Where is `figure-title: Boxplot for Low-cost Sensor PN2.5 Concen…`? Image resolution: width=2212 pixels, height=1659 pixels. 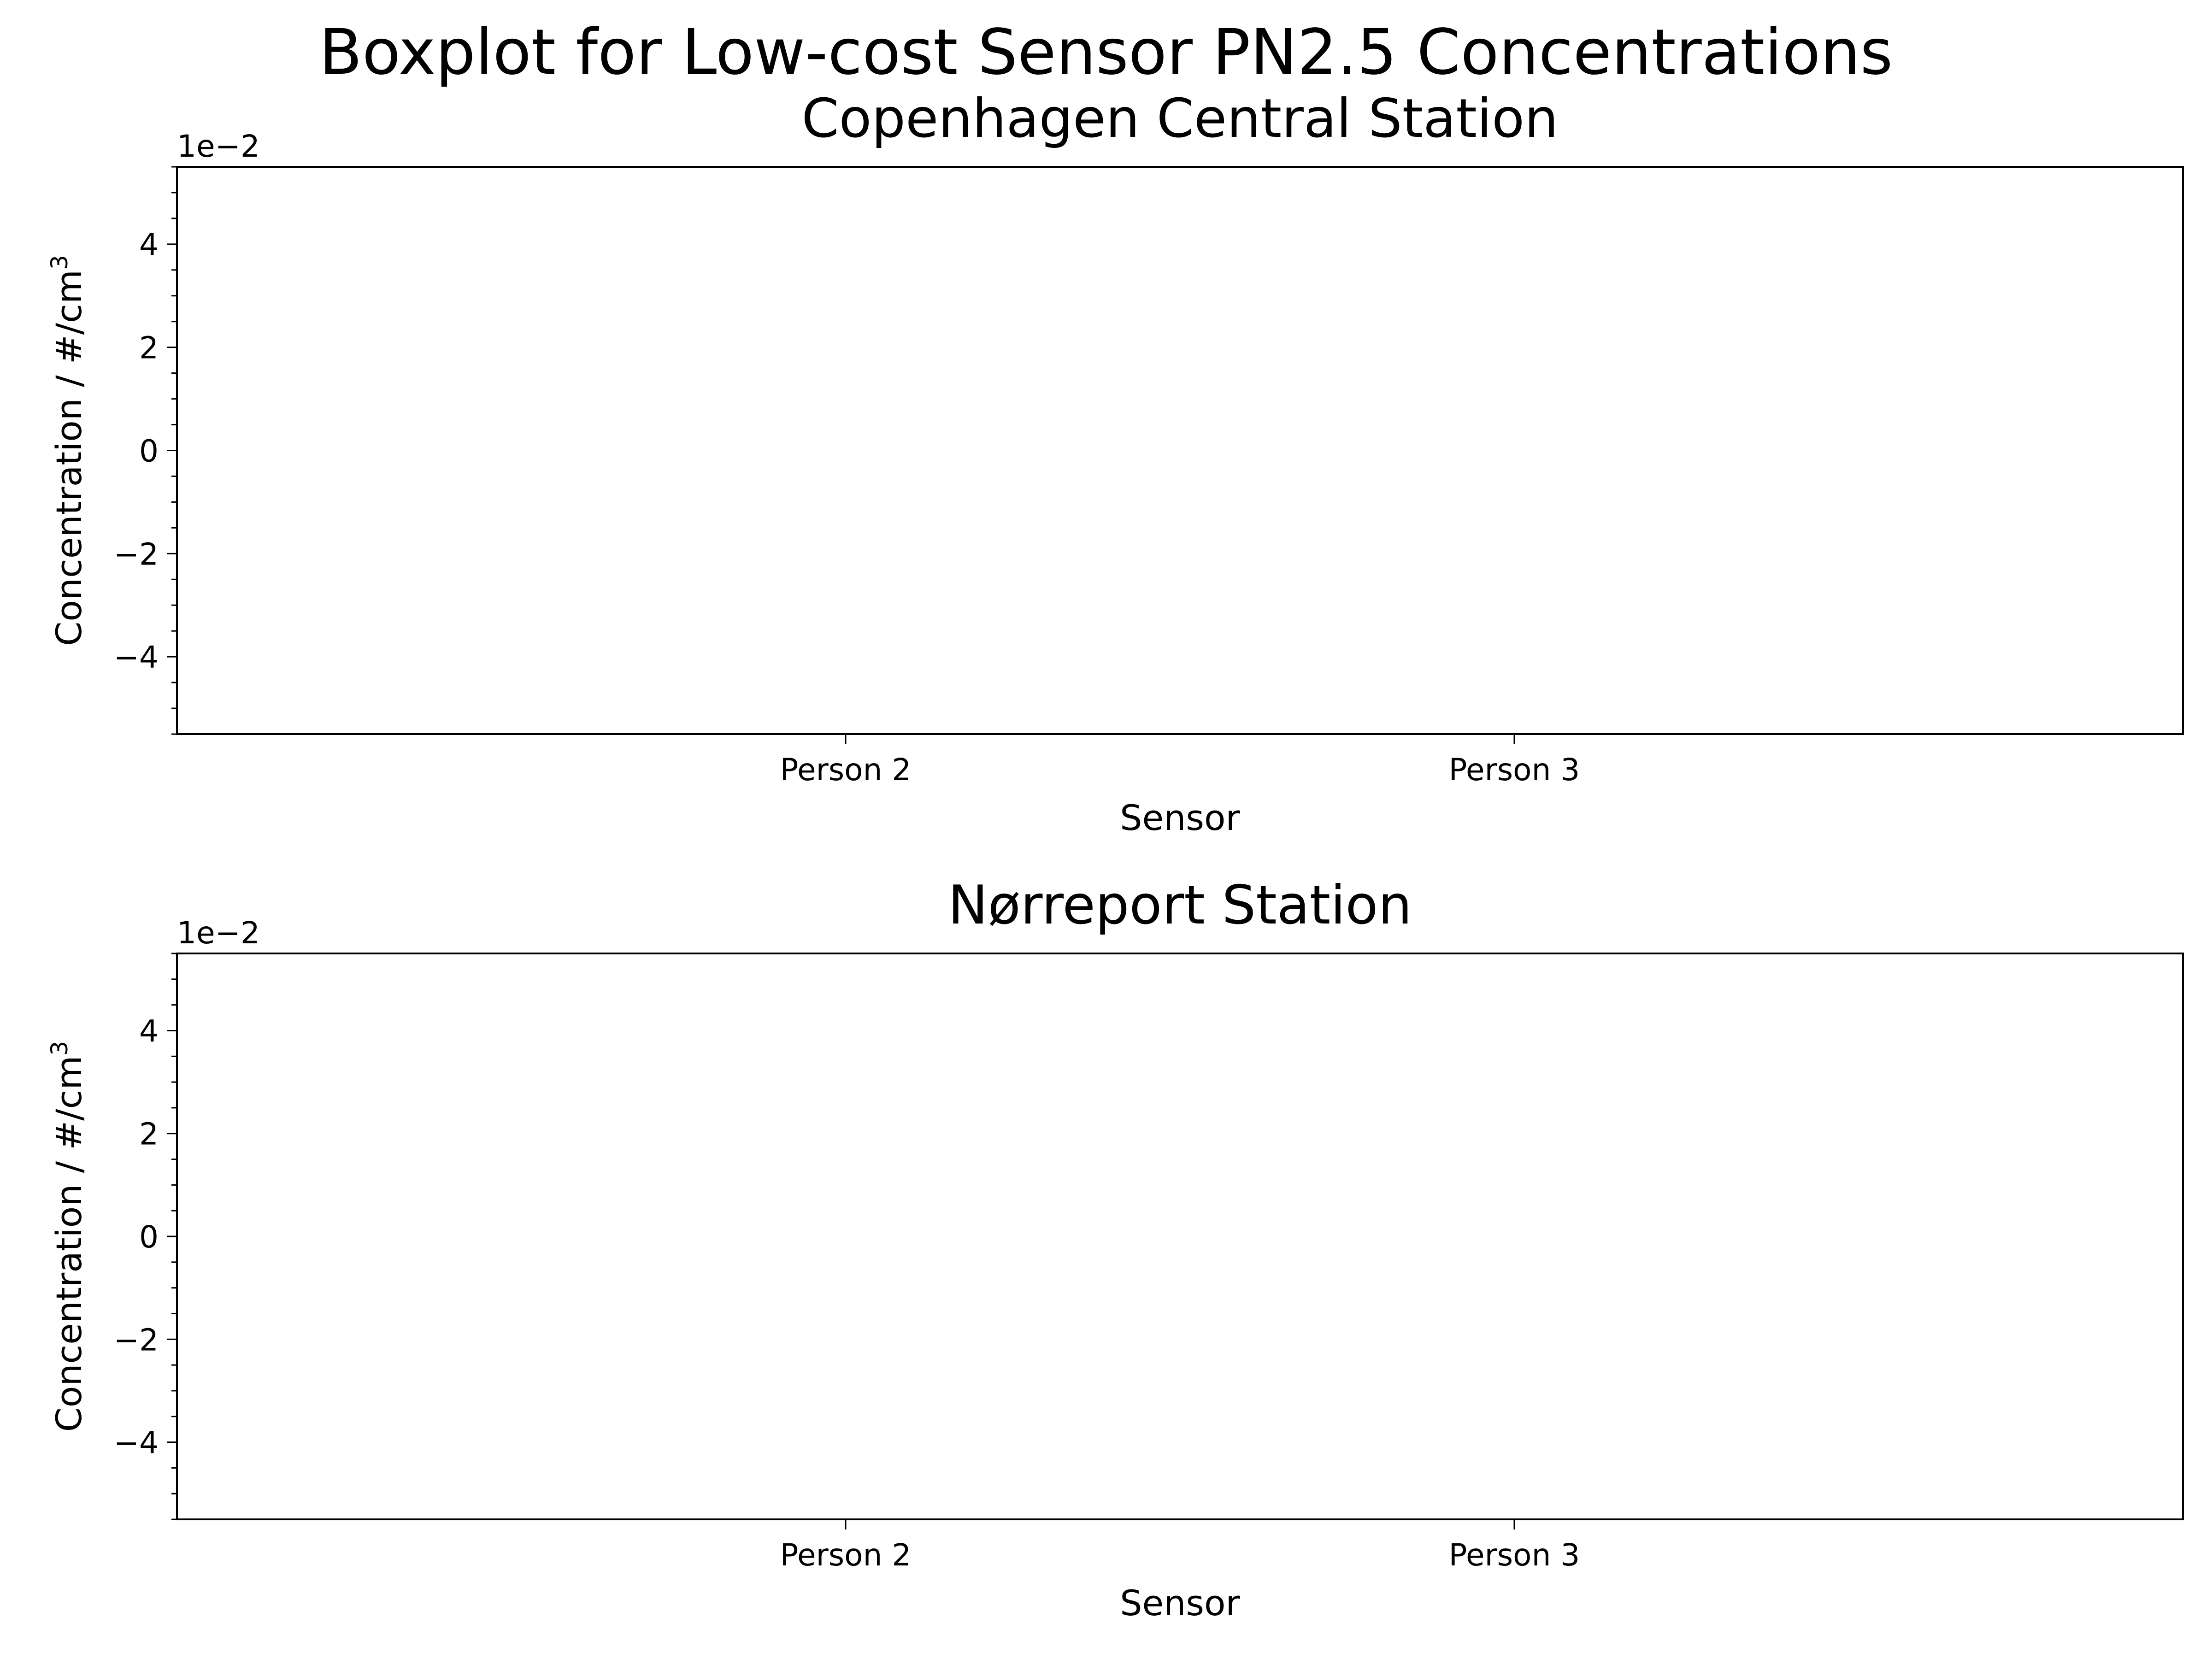 figure-title: Boxplot for Low-cost Sensor PN2.5 Concen… is located at coordinates (1106, 52).